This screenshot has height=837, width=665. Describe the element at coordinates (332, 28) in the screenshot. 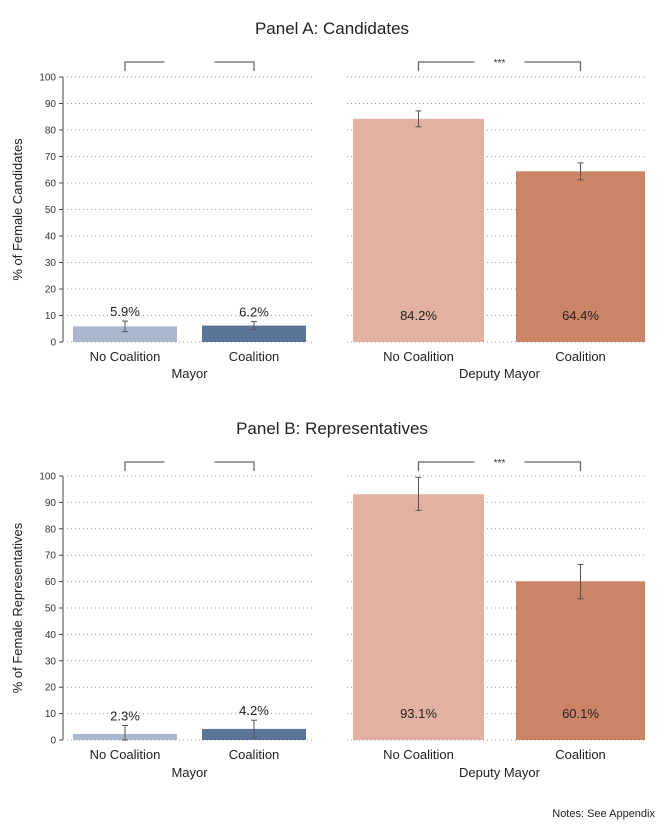

I see `panel-title: Panel A: Candidates` at that location.